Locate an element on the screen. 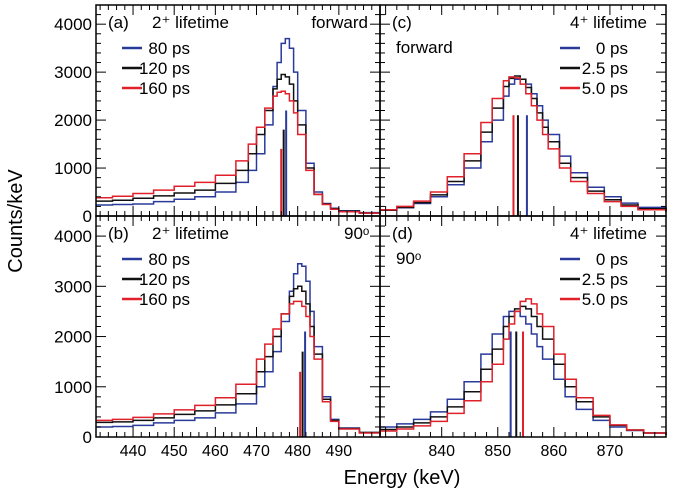 The width and height of the screenshot is (683, 490). panel-label: (b) is located at coordinates (118, 233).